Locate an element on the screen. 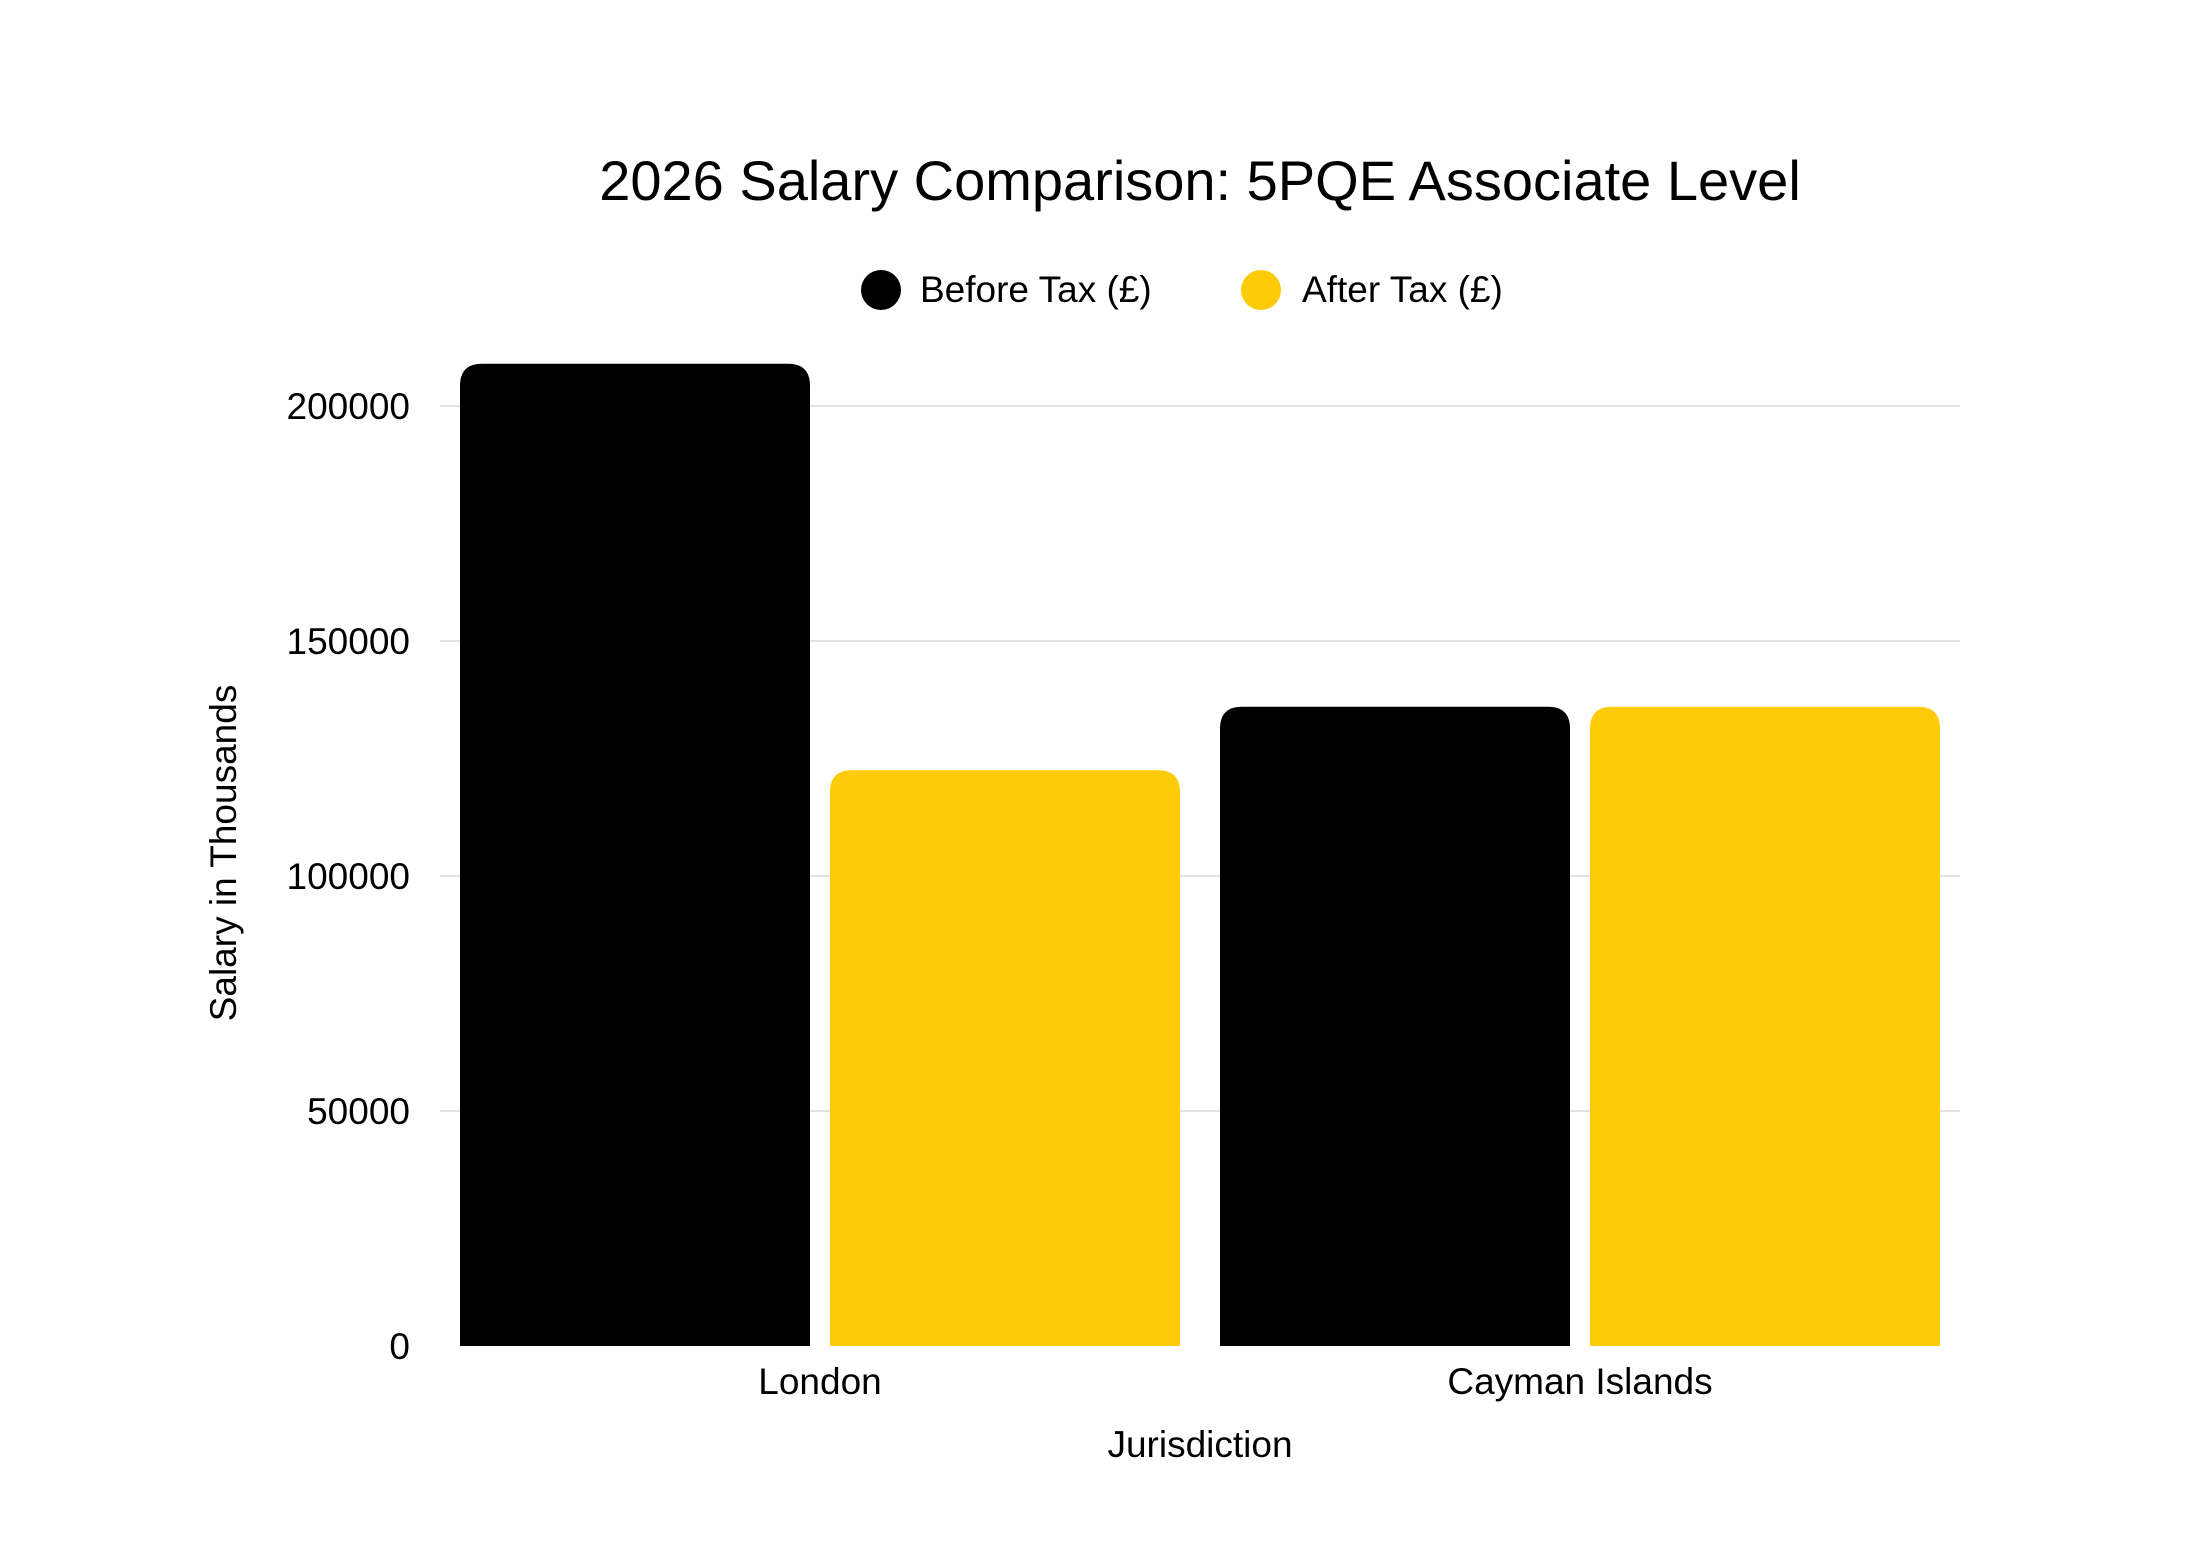  y-tick-label: 0 is located at coordinates (399, 1346).